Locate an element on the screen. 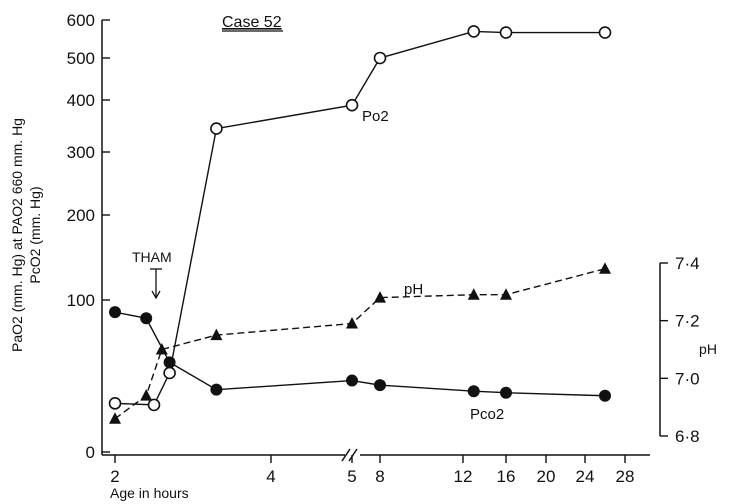 The width and height of the screenshot is (730, 504). left-tick-label: 100 is located at coordinates (81, 300).